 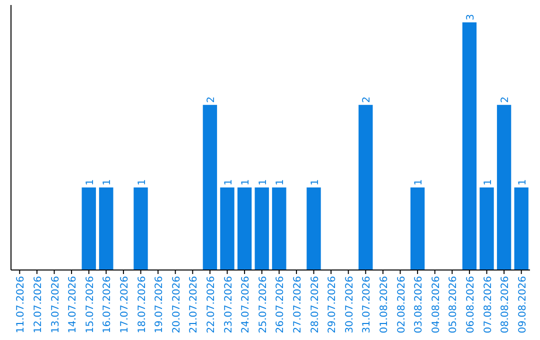 What do you see at coordinates (194, 305) in the screenshot?
I see `x-tick-label: 21.07.2026` at bounding box center [194, 305].